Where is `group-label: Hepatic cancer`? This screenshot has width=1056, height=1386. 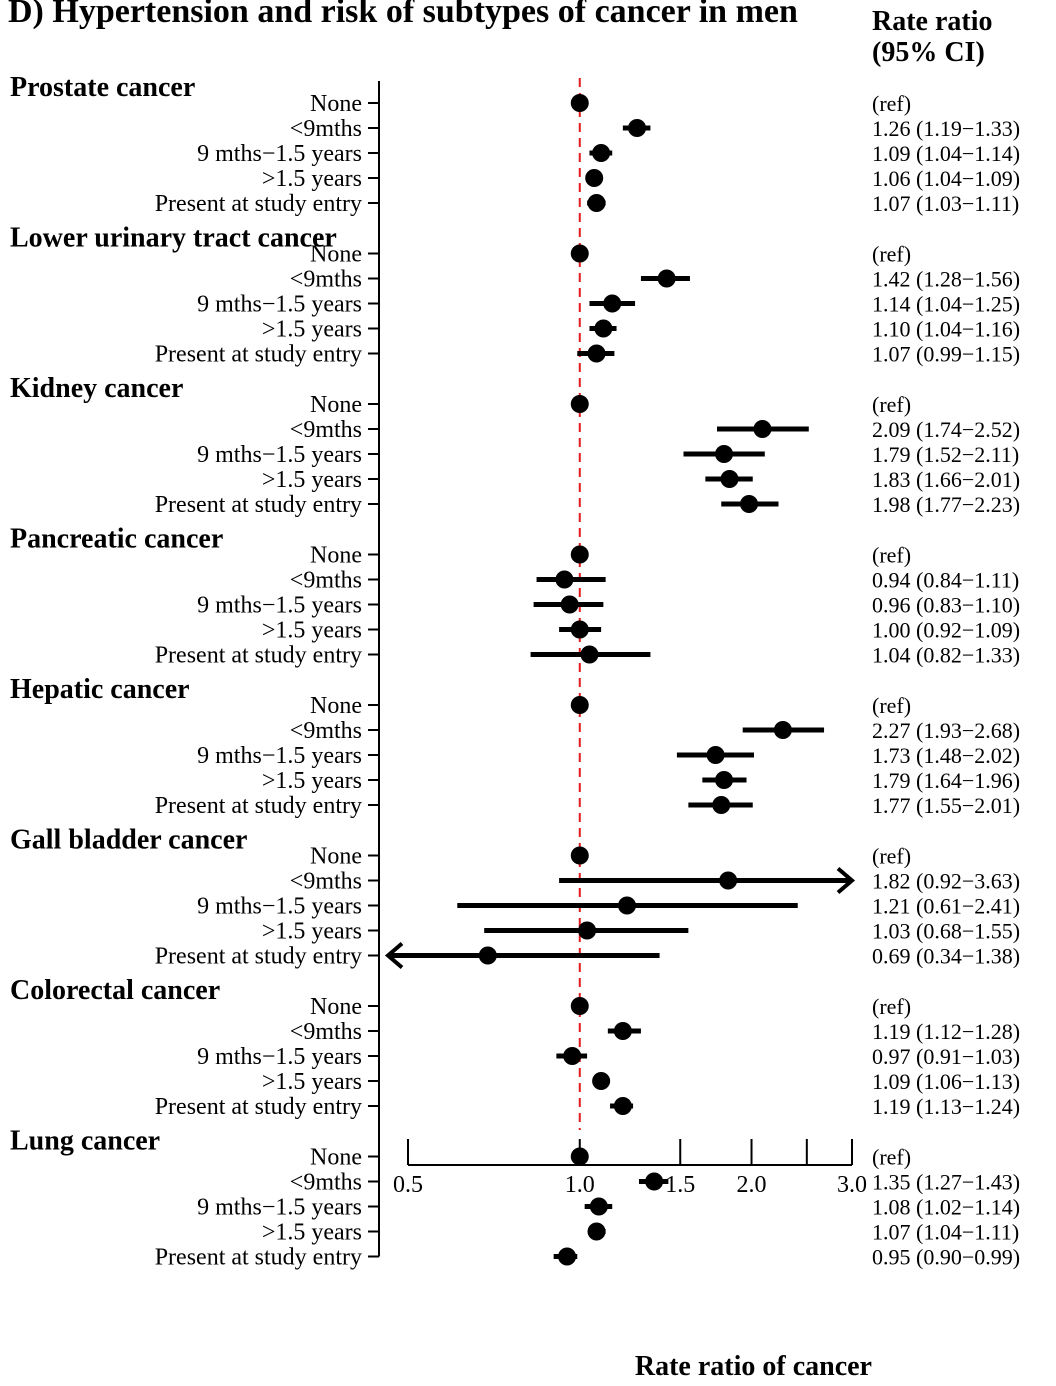
group-label: Hepatic cancer is located at coordinates (100, 689).